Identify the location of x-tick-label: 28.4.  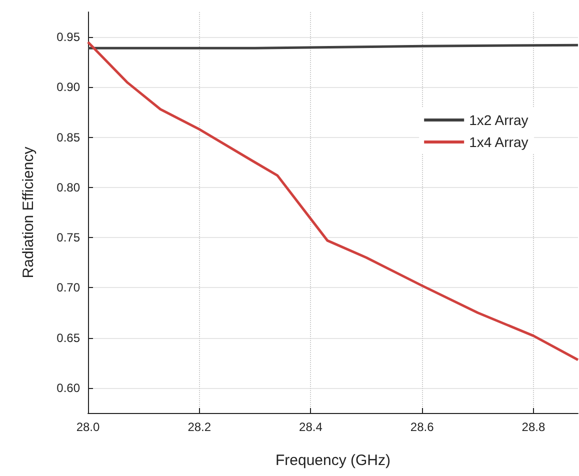
(311, 427).